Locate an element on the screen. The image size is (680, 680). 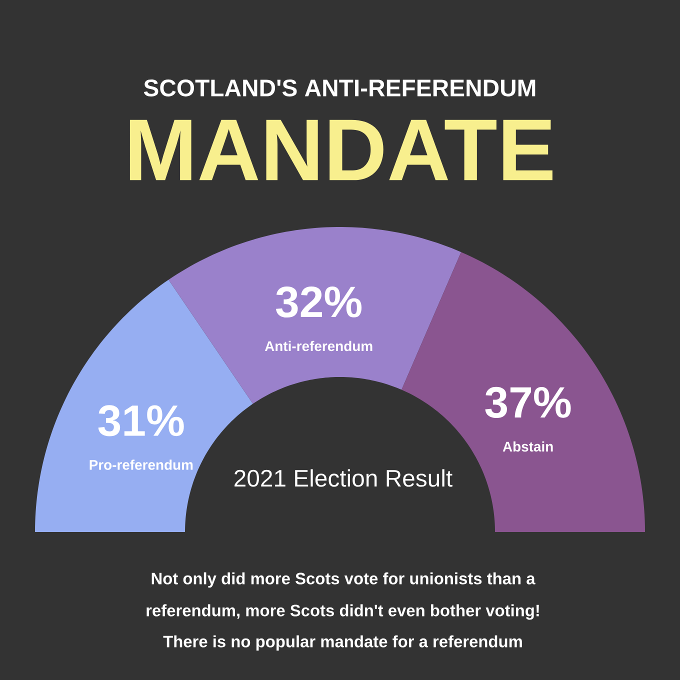
slice-label: Anti-referendum is located at coordinates (318, 346).